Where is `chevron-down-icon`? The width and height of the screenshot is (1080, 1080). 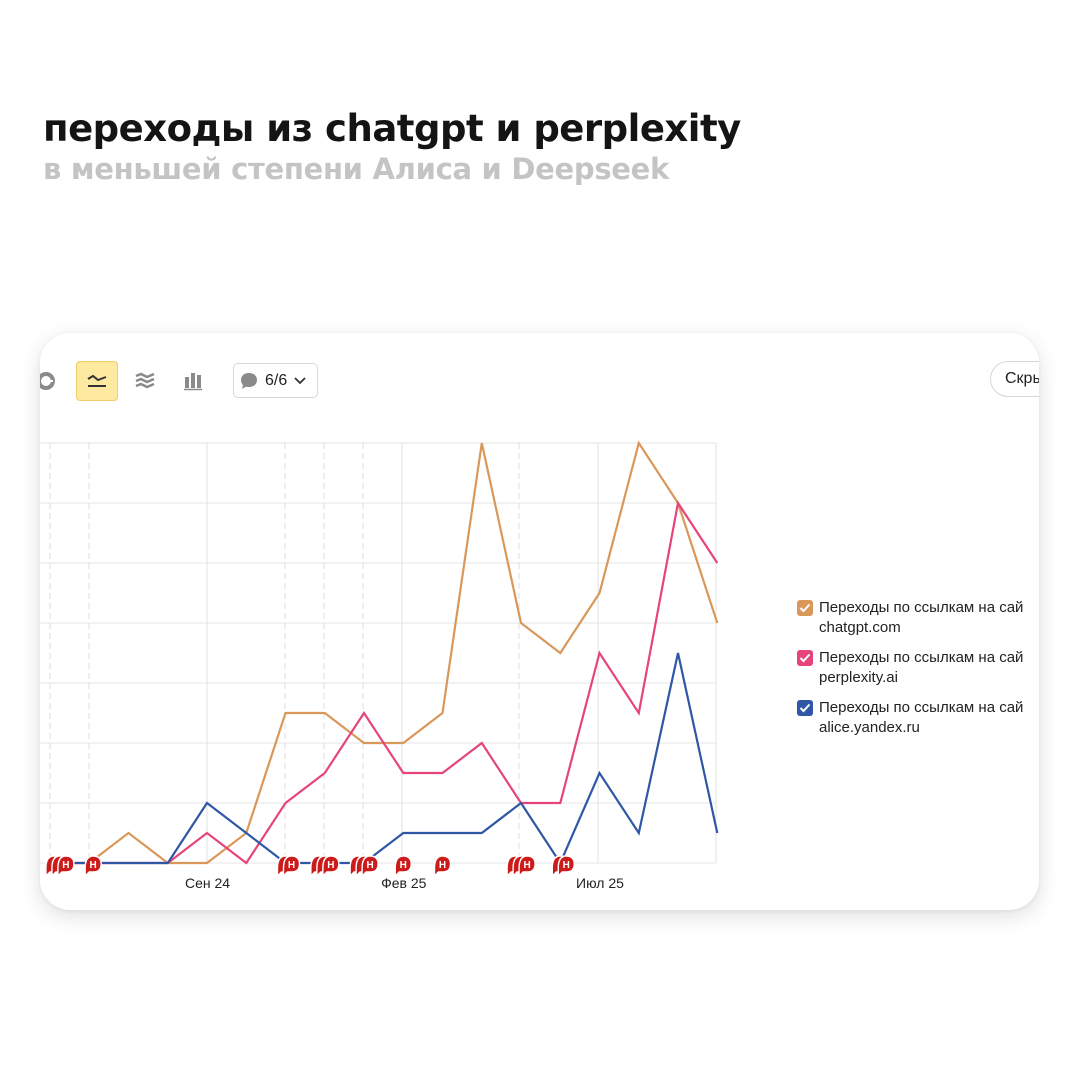
chevron-down-icon is located at coordinates (300, 380).